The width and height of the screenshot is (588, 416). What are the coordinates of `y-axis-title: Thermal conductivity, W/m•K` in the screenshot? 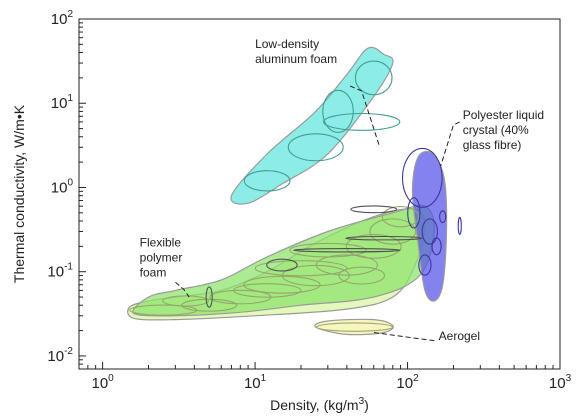 It's located at (19, 193).